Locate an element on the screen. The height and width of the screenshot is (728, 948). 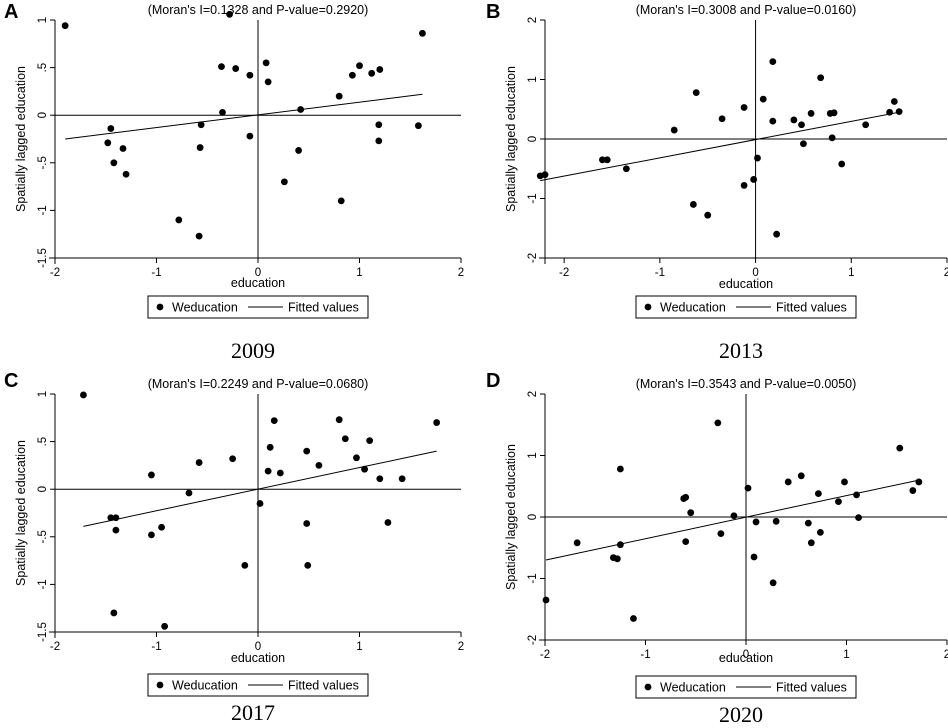
panel-b-legend-label-points: Weducation is located at coordinates (693, 308).